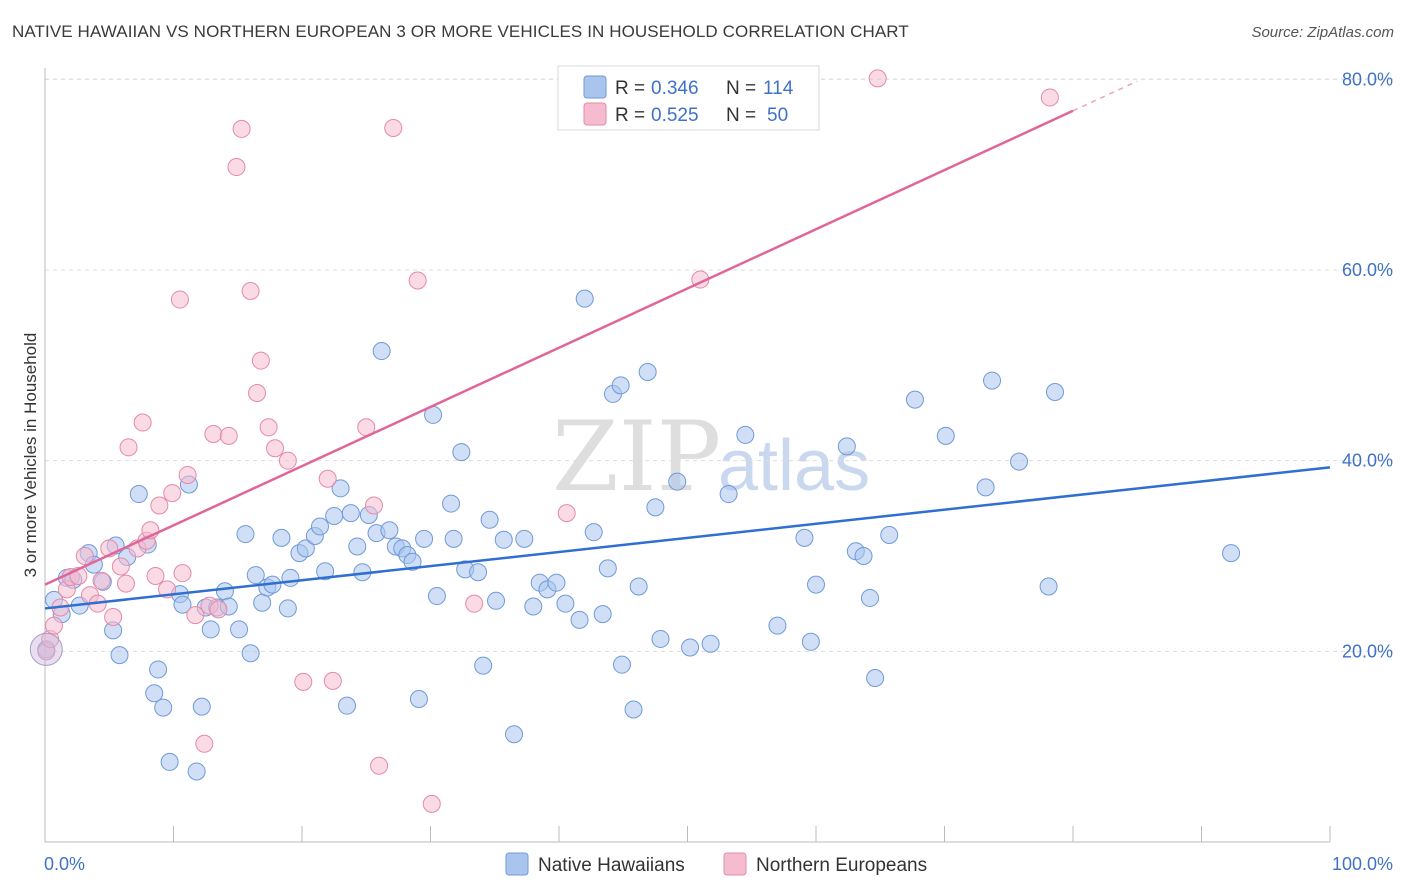  Describe the element at coordinates (611, 865) in the screenshot. I see `bottom-legend-label-native-hawaiians: Native Hawaiians` at that location.